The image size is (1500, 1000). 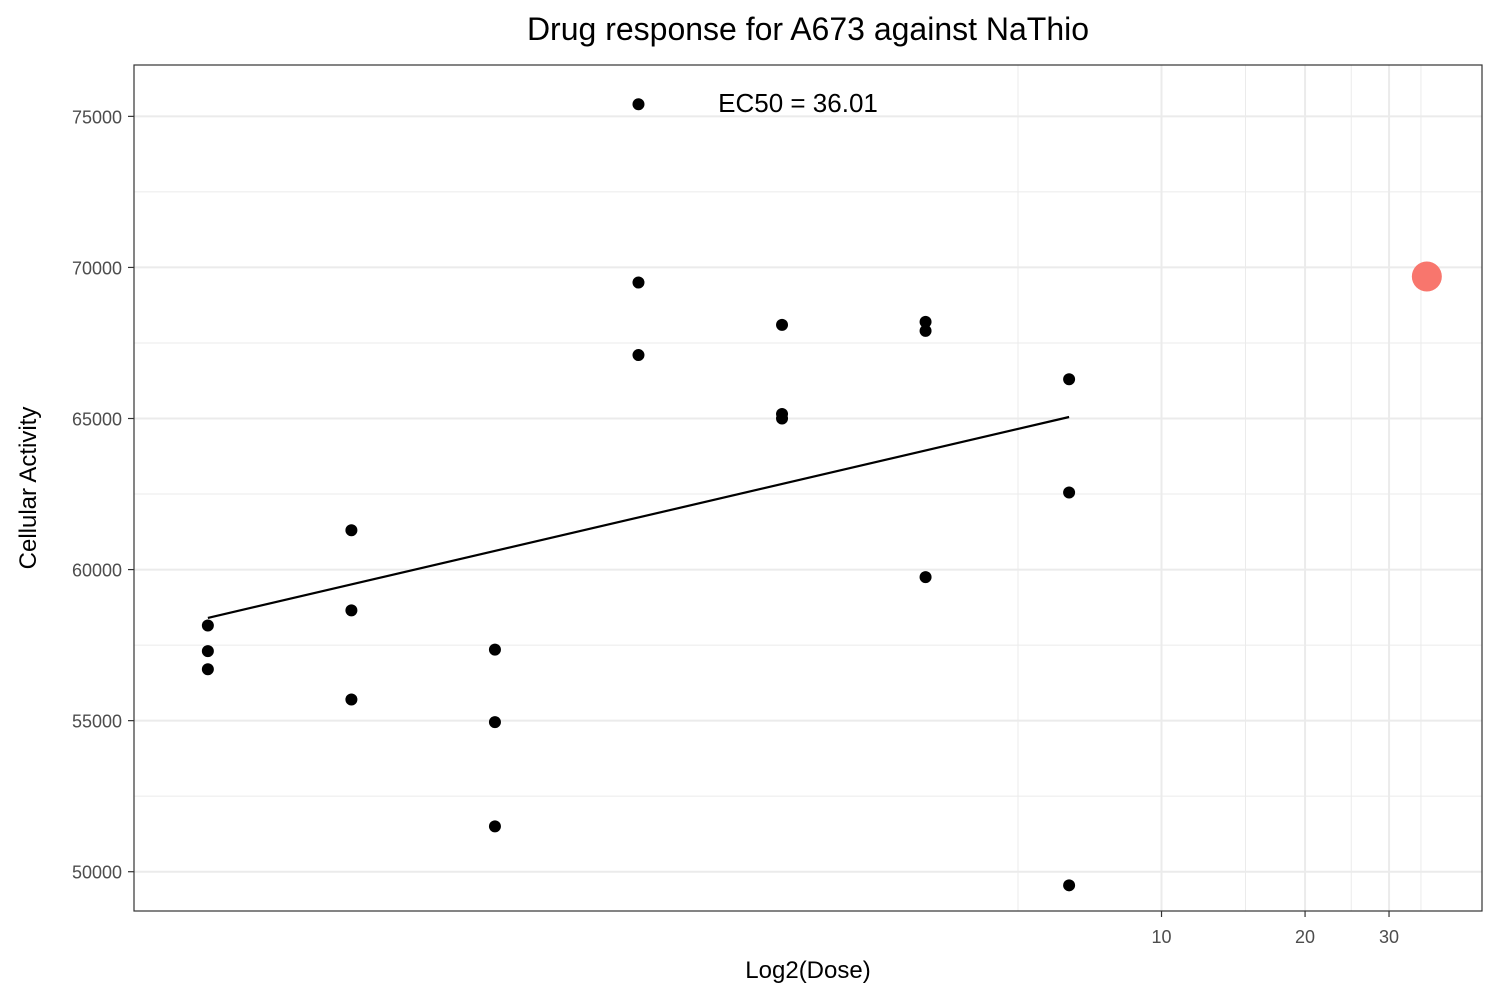 I want to click on y-tick-label: 65000, so click(x=97, y=420).